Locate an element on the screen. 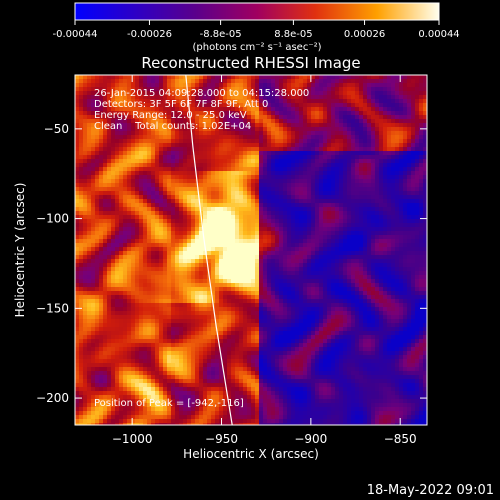 This screenshot has height=500, width=500. y-tick-label: −50 is located at coordinates (56, 129).